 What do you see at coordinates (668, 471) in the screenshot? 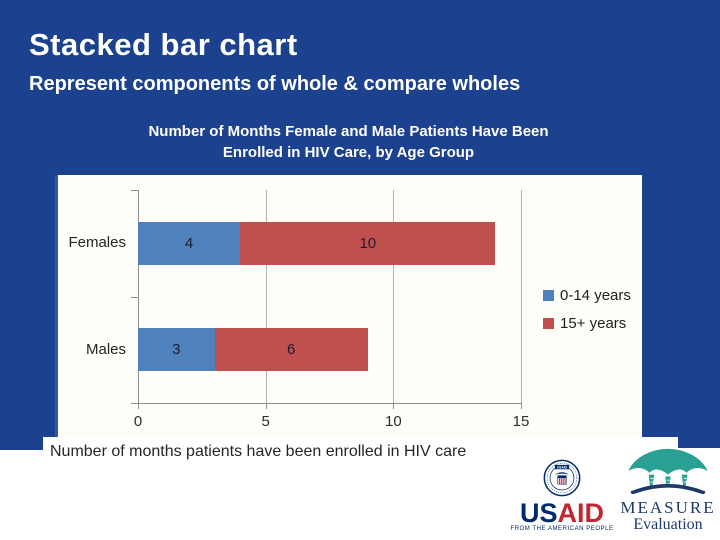
I see `measure-tree-icon` at bounding box center [668, 471].